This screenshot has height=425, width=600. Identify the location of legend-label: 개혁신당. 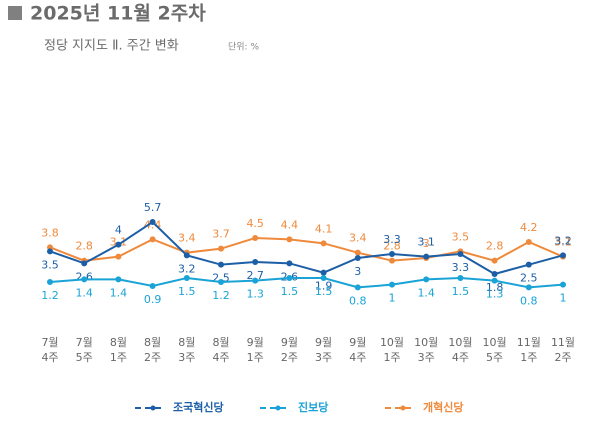
(443, 407).